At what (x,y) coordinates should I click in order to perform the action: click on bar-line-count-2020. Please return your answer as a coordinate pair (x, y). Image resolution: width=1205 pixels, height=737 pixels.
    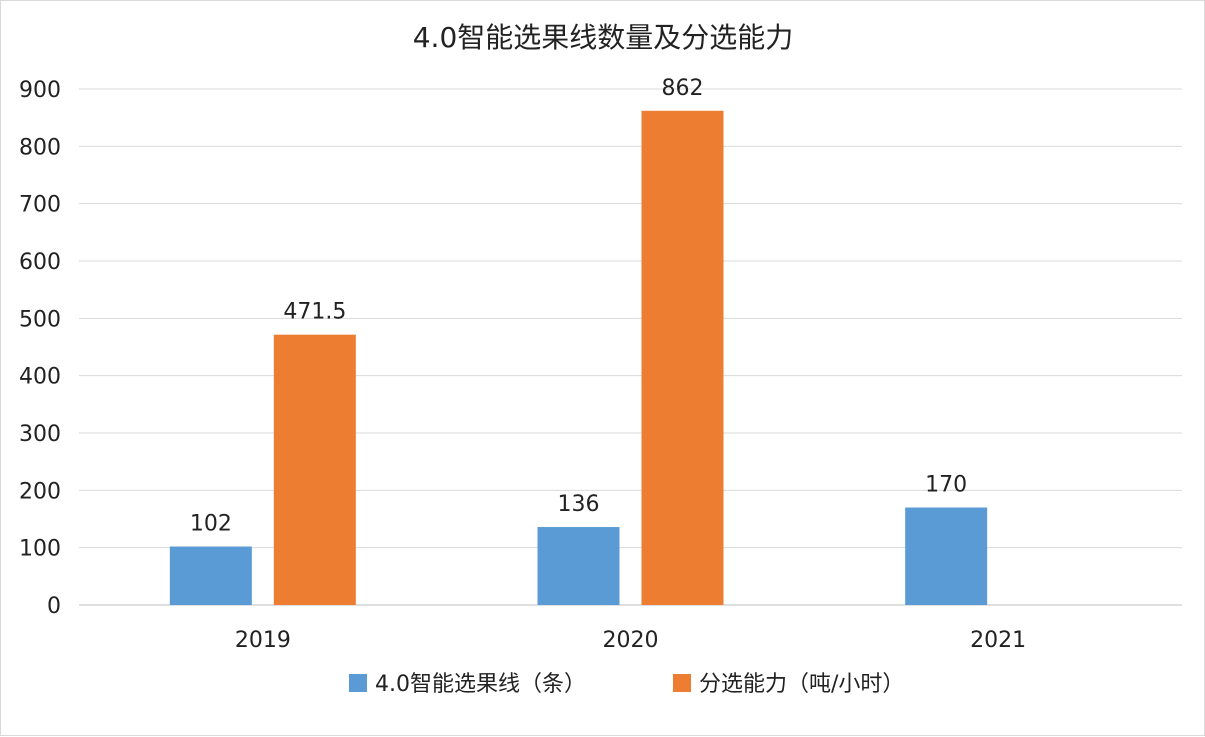
    Looking at the image, I should click on (578, 566).